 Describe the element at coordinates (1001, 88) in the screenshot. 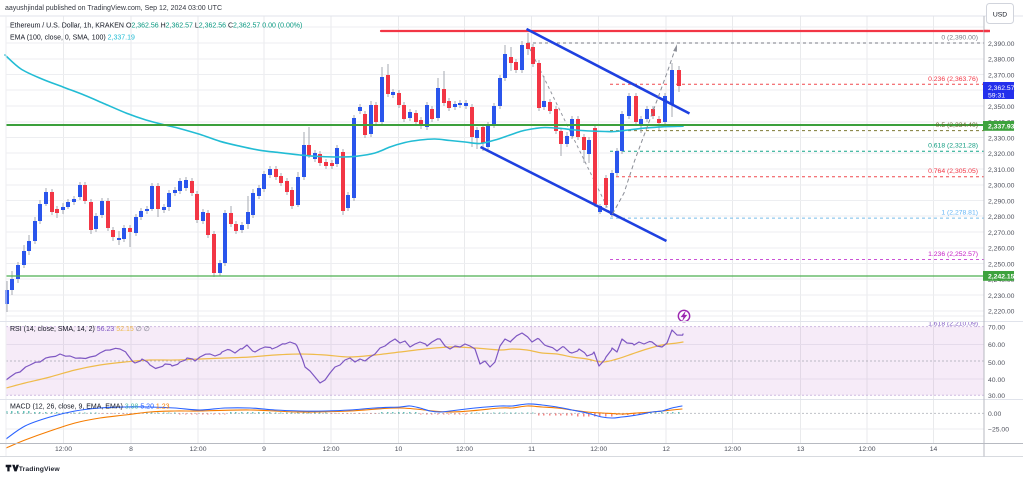

I see `svg-text: 2,362.57` at that location.